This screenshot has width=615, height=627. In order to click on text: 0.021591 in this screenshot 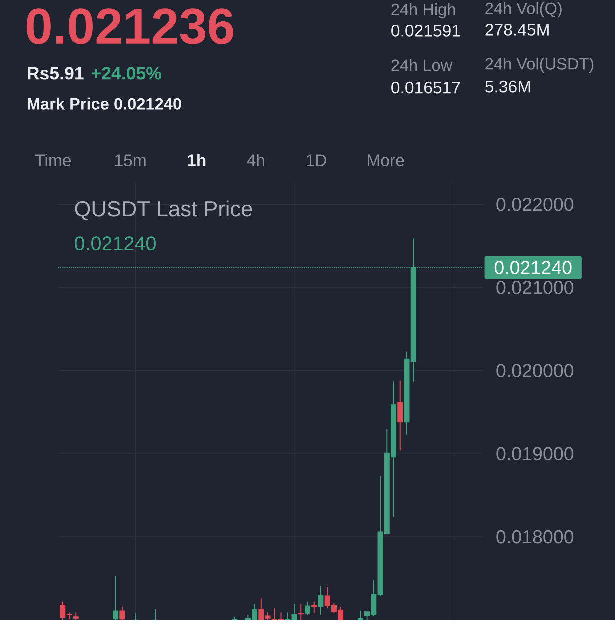, I will do `click(425, 30)`.